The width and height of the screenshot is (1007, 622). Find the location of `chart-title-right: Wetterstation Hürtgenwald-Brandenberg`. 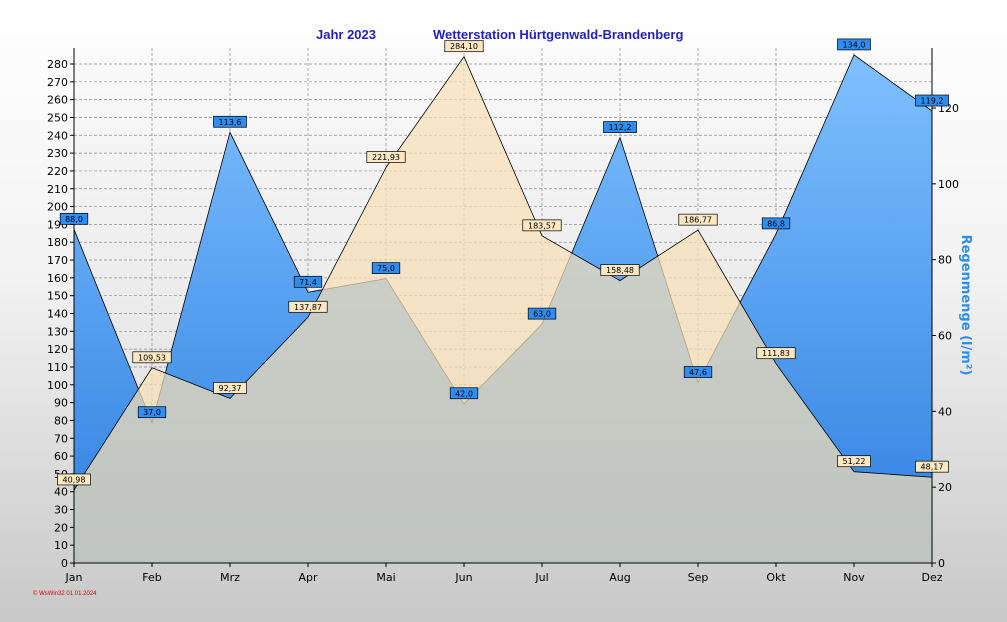

chart-title-right: Wetterstation Hürtgenwald-Brandenberg is located at coordinates (558, 34).